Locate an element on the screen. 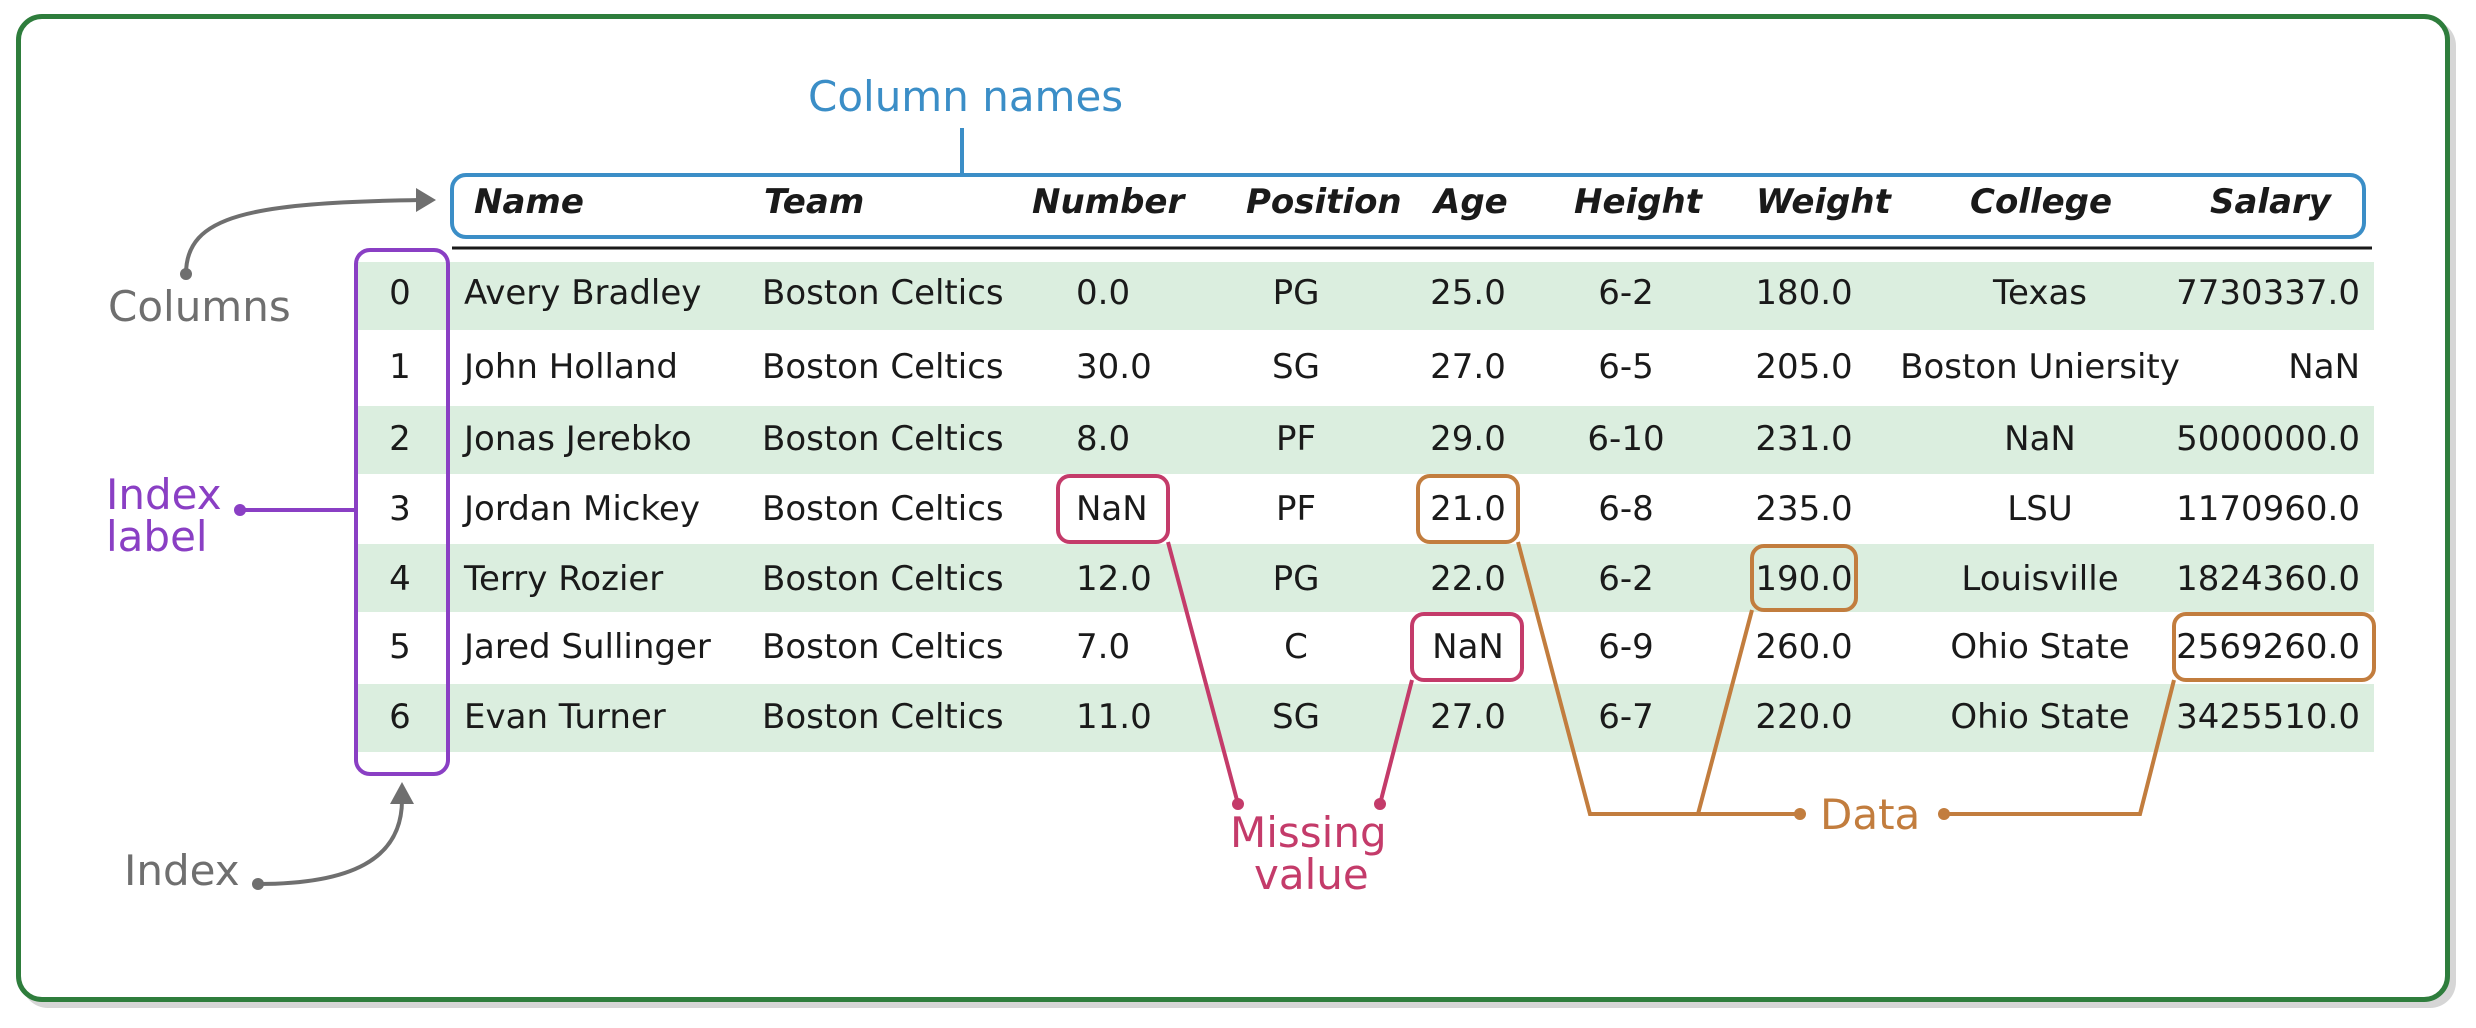 The width and height of the screenshot is (2476, 1028). cell-weight: 190.0 is located at coordinates (1804, 579).